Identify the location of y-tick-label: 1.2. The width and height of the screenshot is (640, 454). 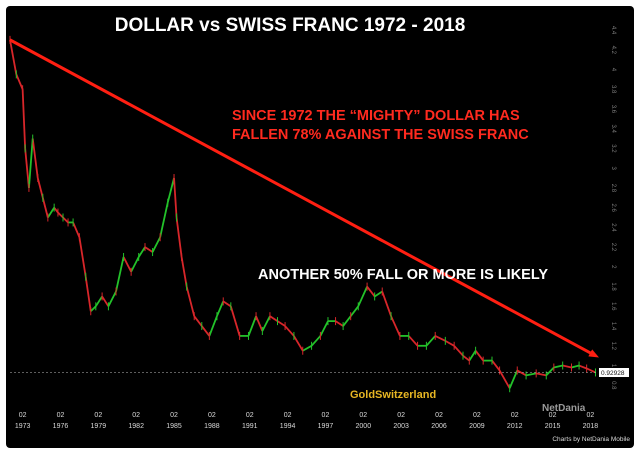
(613, 346).